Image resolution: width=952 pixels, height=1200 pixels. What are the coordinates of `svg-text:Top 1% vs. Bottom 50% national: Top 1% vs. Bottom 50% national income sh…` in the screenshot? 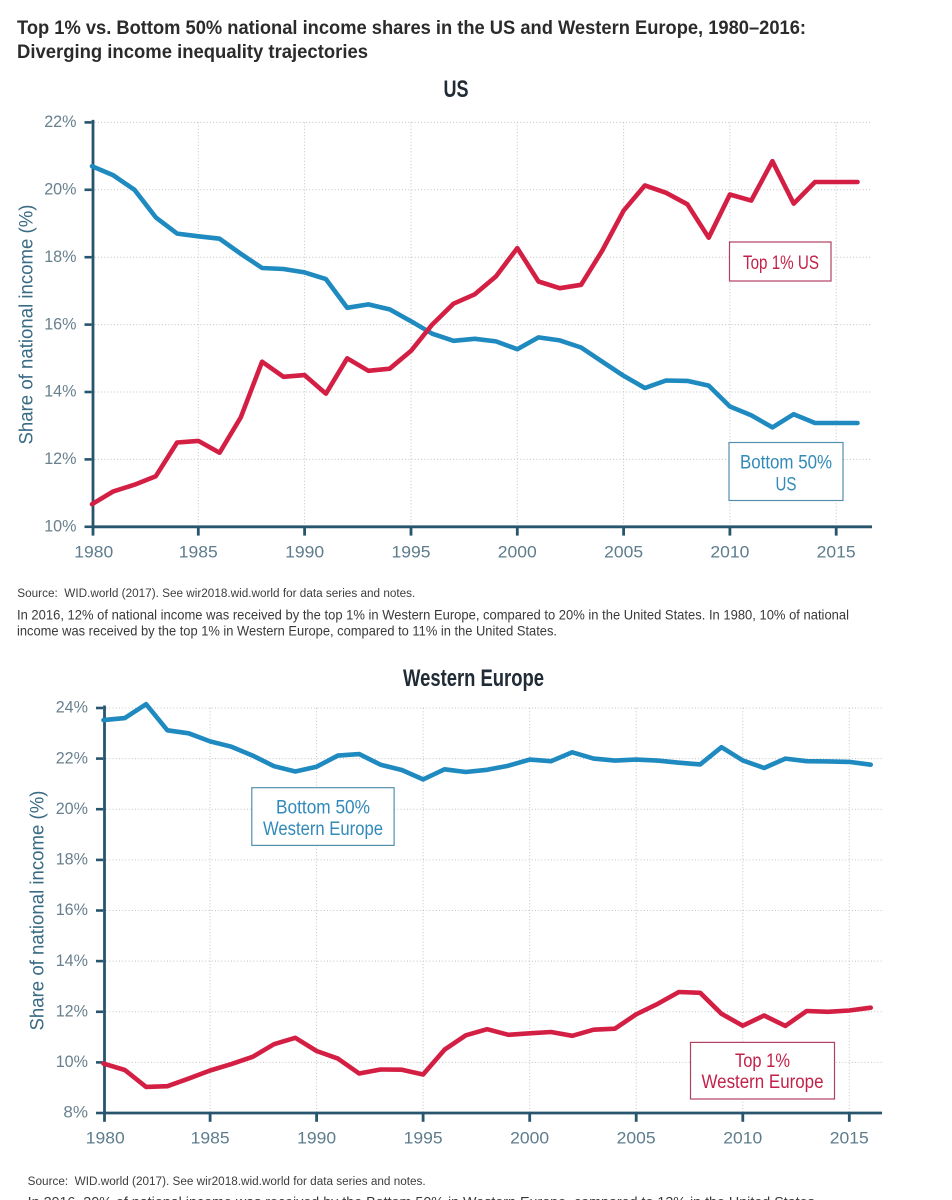 It's located at (411, 28).